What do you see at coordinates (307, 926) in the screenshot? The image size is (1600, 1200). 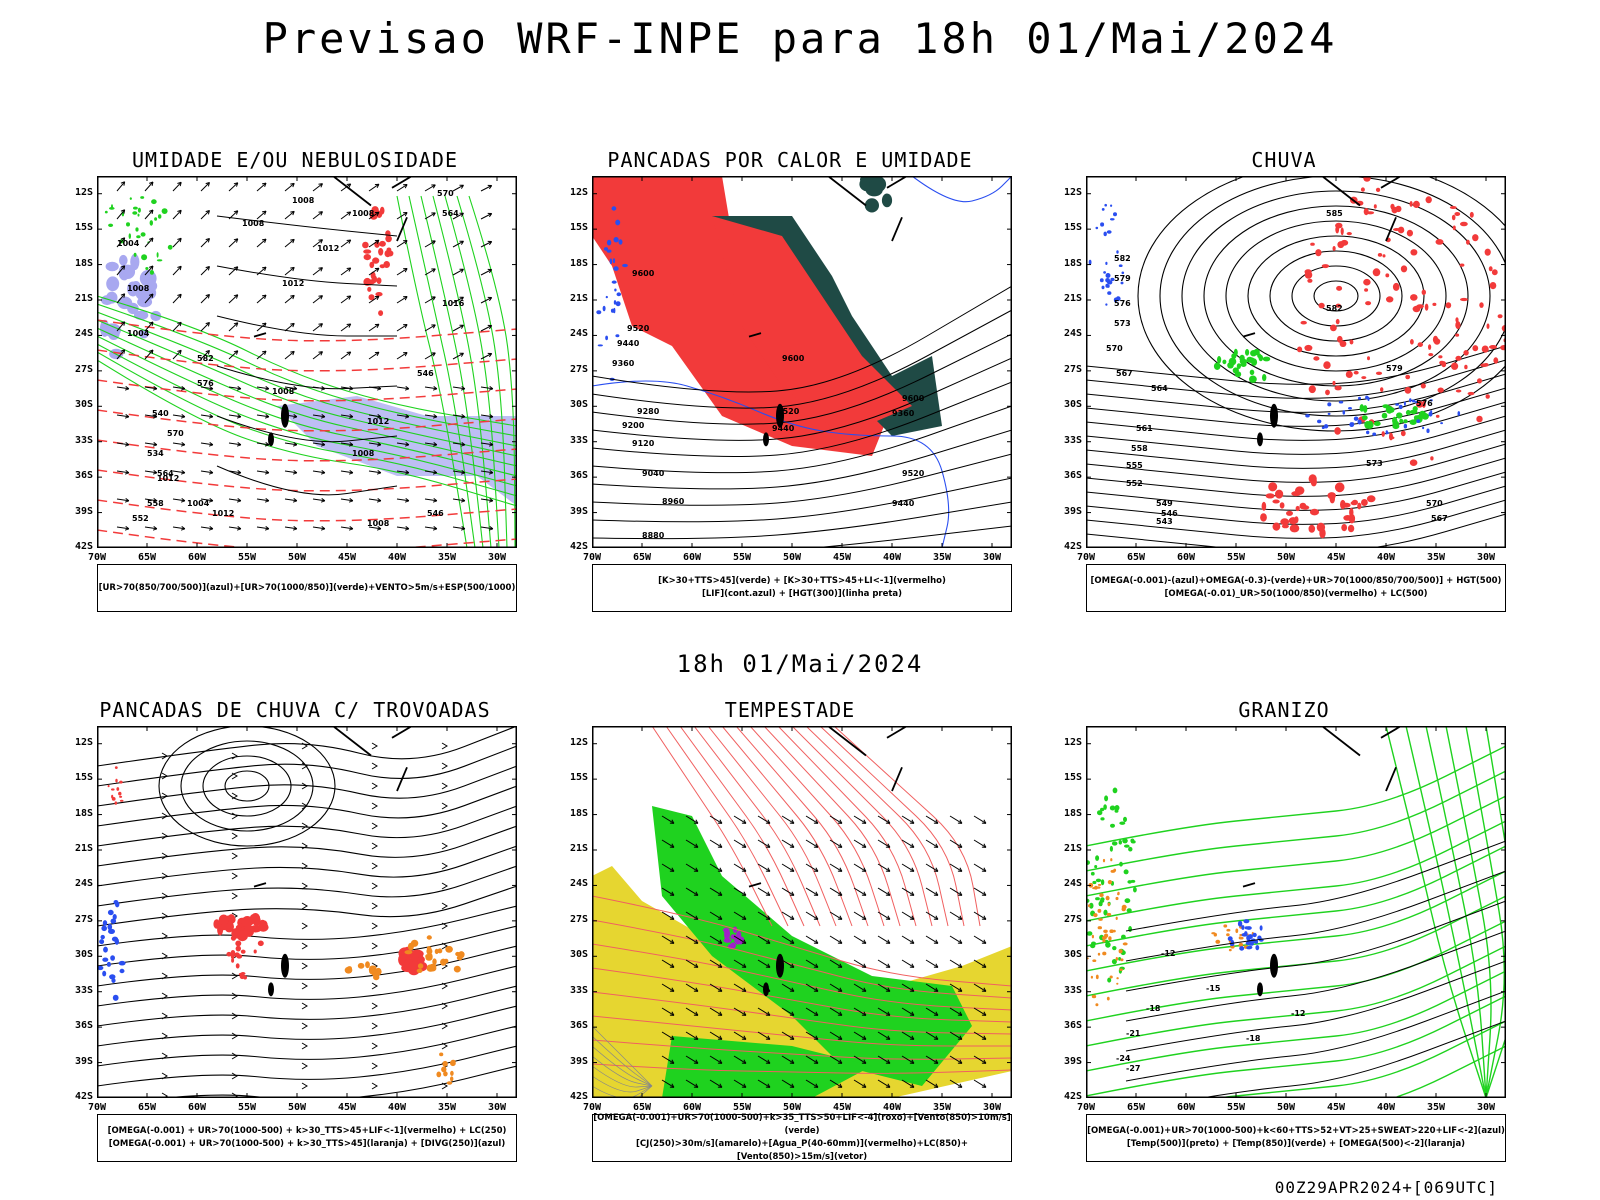 I see `streamline` at bounding box center [307, 926].